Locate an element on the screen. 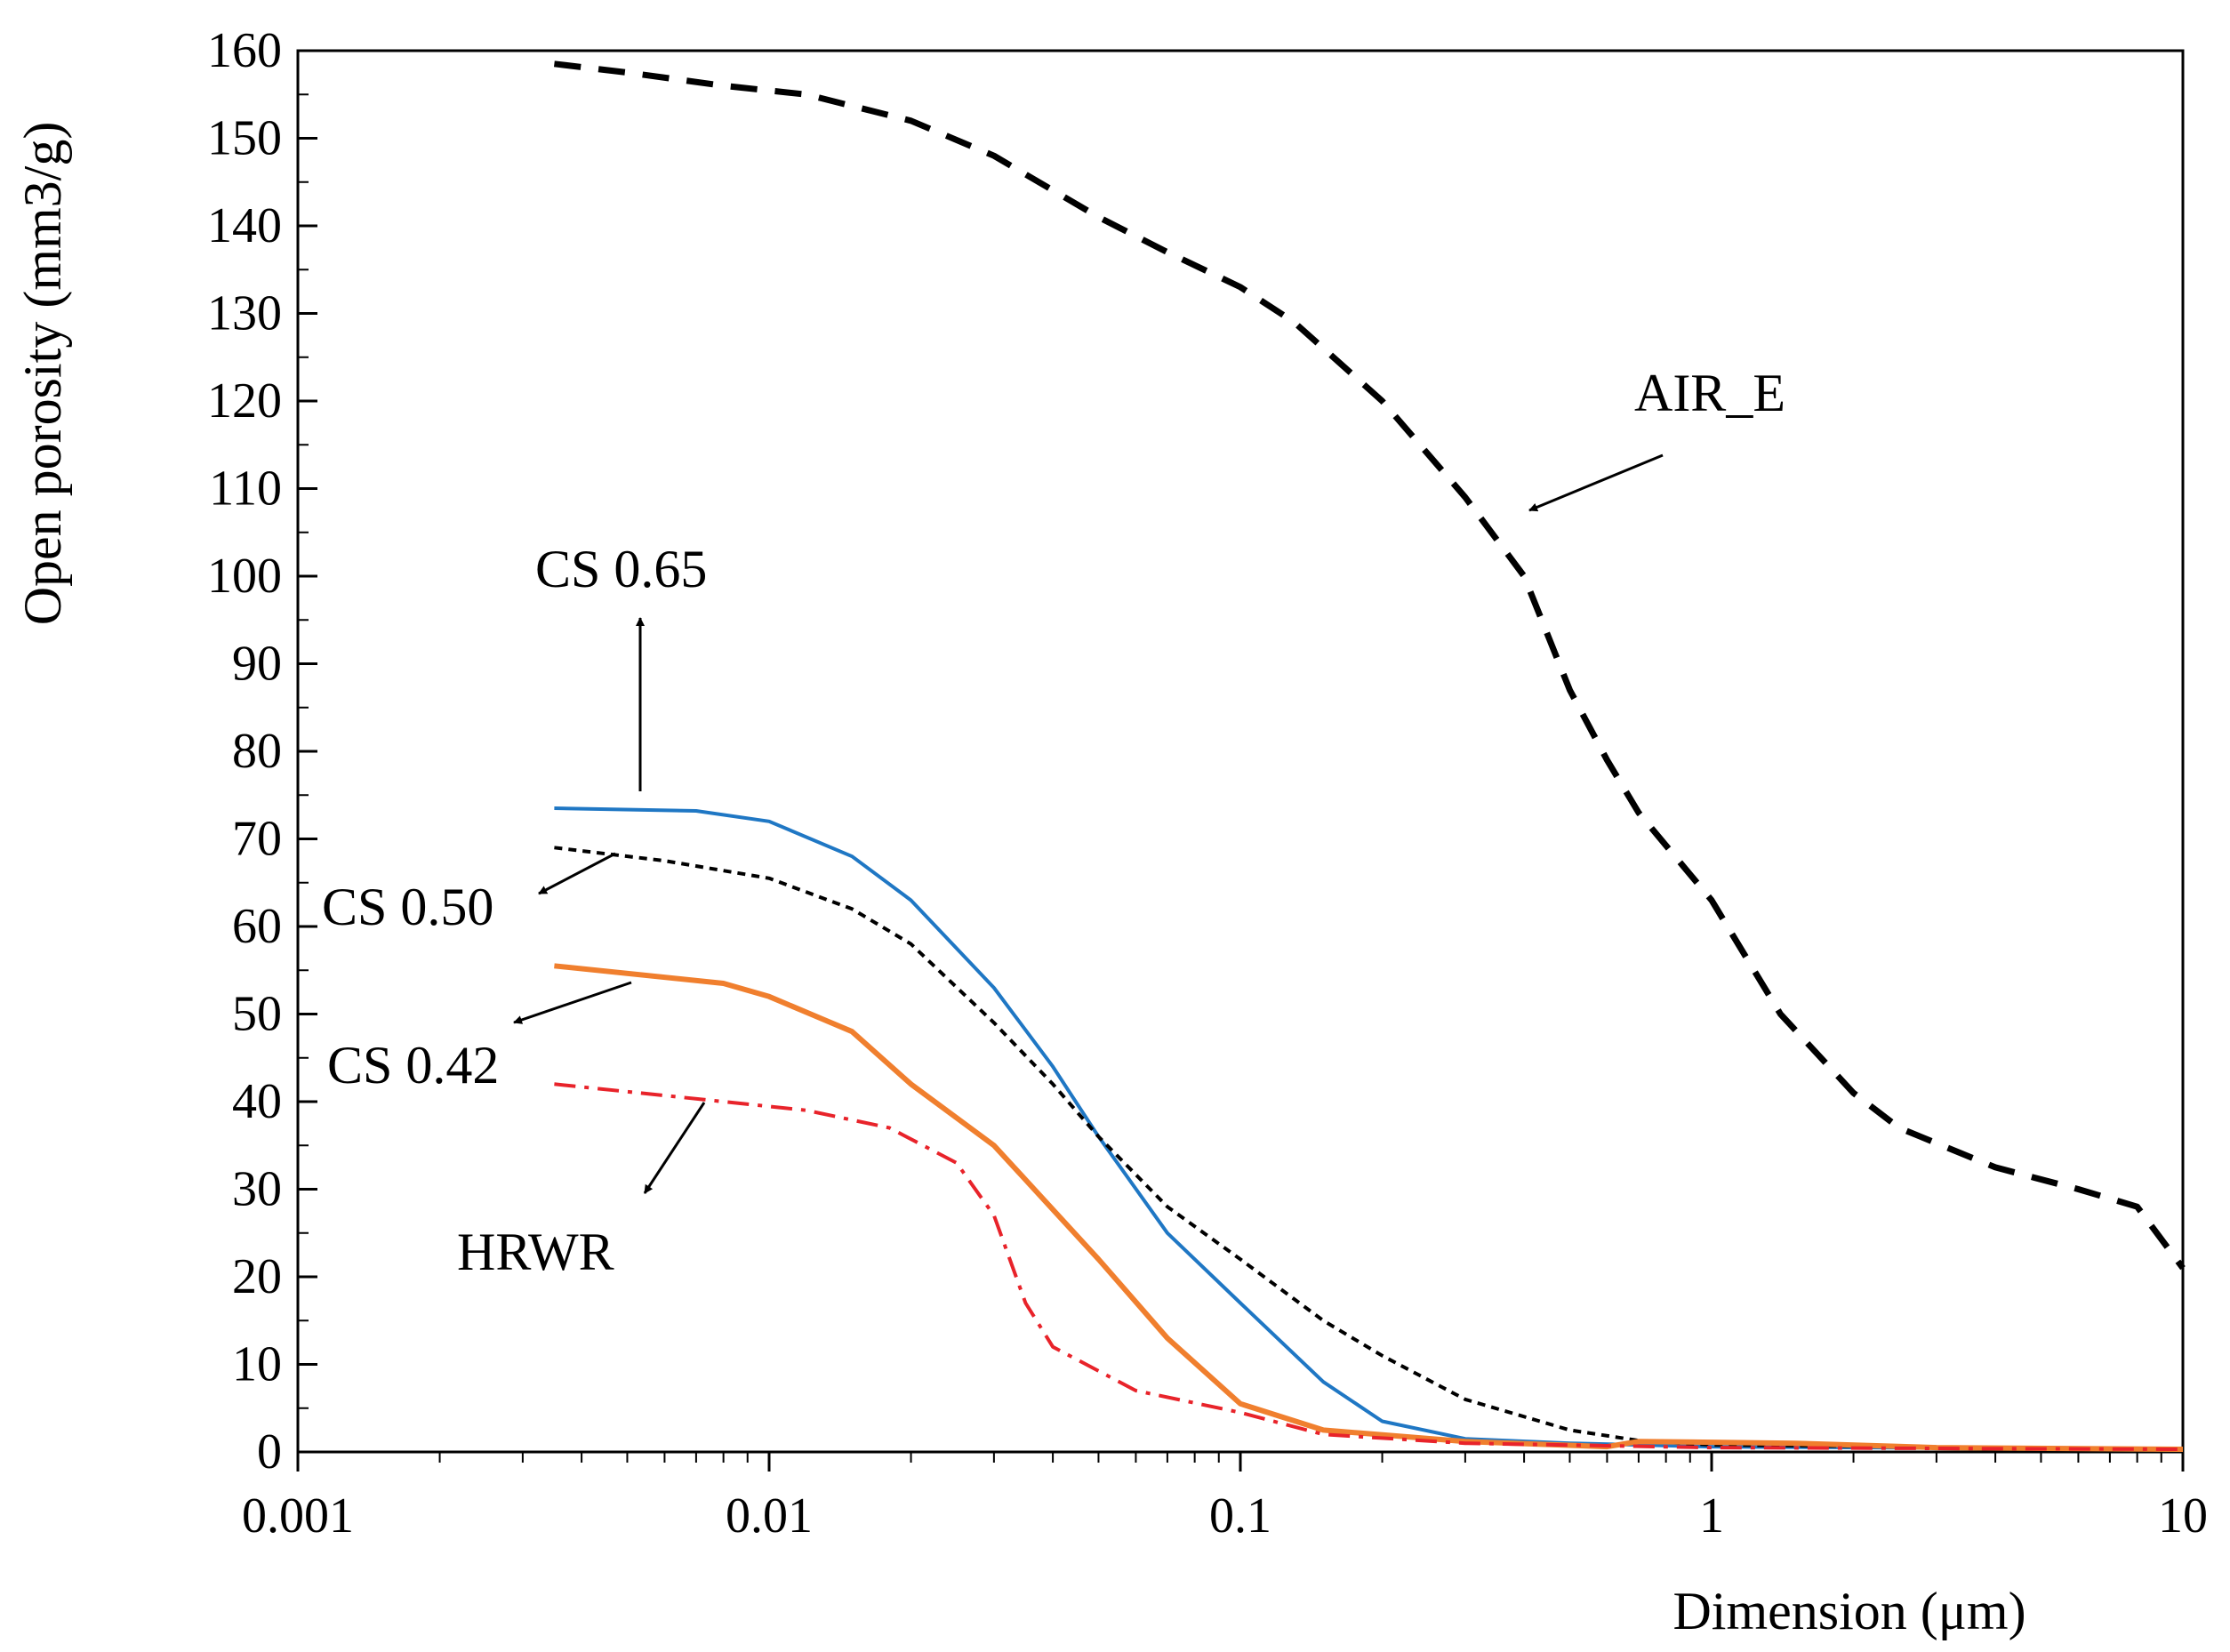 Image resolution: width=2230 pixels, height=1652 pixels. annotation-label-cs-065: CS 0.65 is located at coordinates (621, 569).